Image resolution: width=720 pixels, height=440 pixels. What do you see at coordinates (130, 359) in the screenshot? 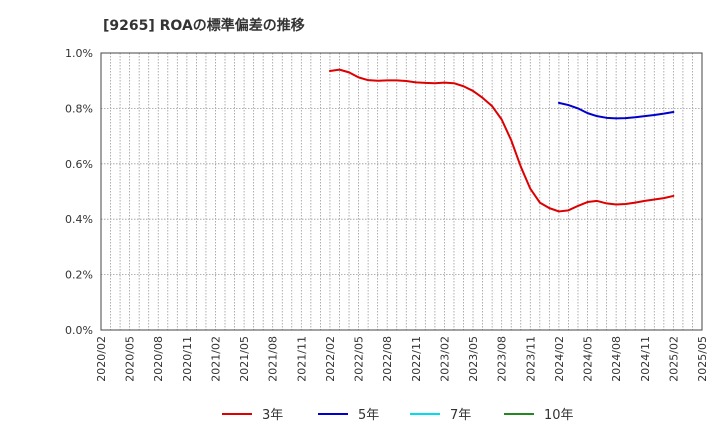
I see `x-tick-label: 2020/05` at bounding box center [130, 359].